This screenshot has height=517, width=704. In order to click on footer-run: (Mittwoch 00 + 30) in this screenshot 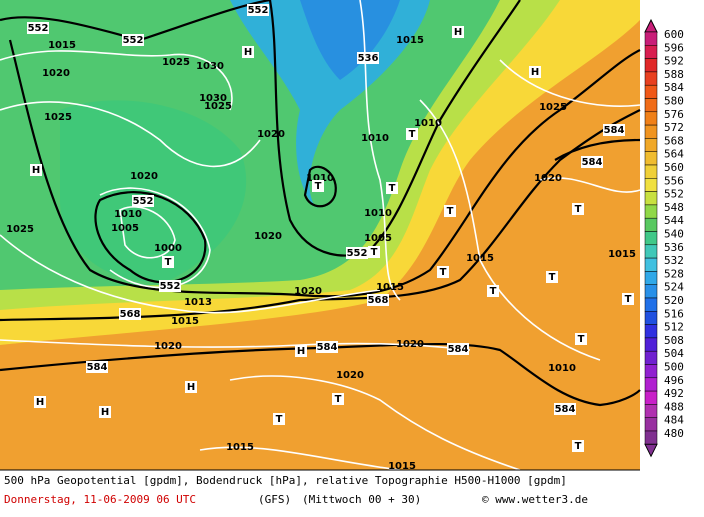, I will do `click(361, 499)`.